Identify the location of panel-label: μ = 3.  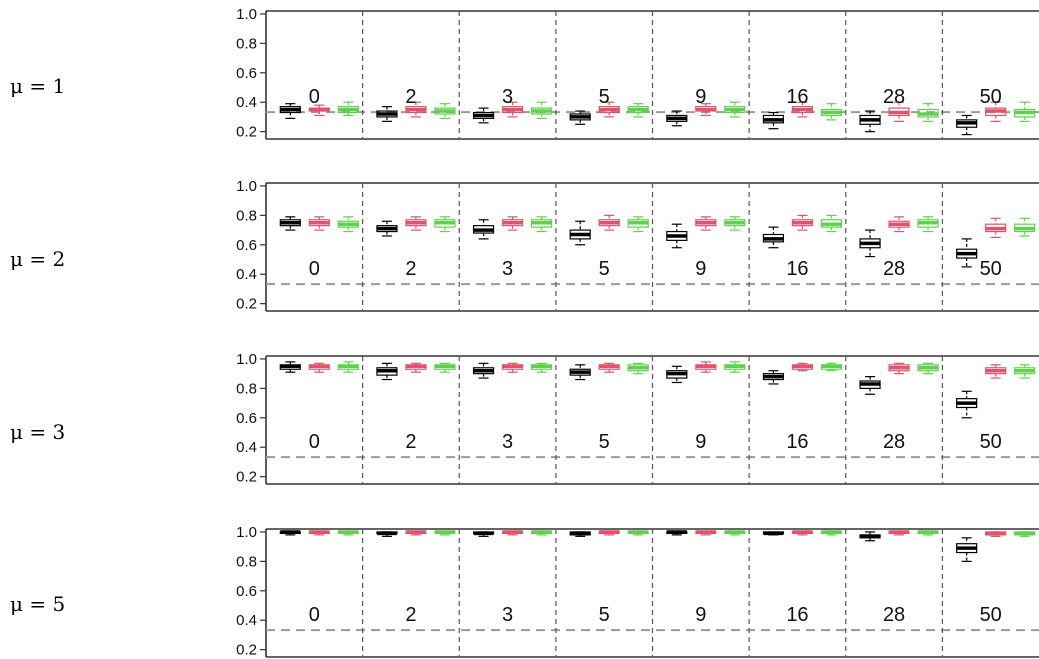
(37, 432).